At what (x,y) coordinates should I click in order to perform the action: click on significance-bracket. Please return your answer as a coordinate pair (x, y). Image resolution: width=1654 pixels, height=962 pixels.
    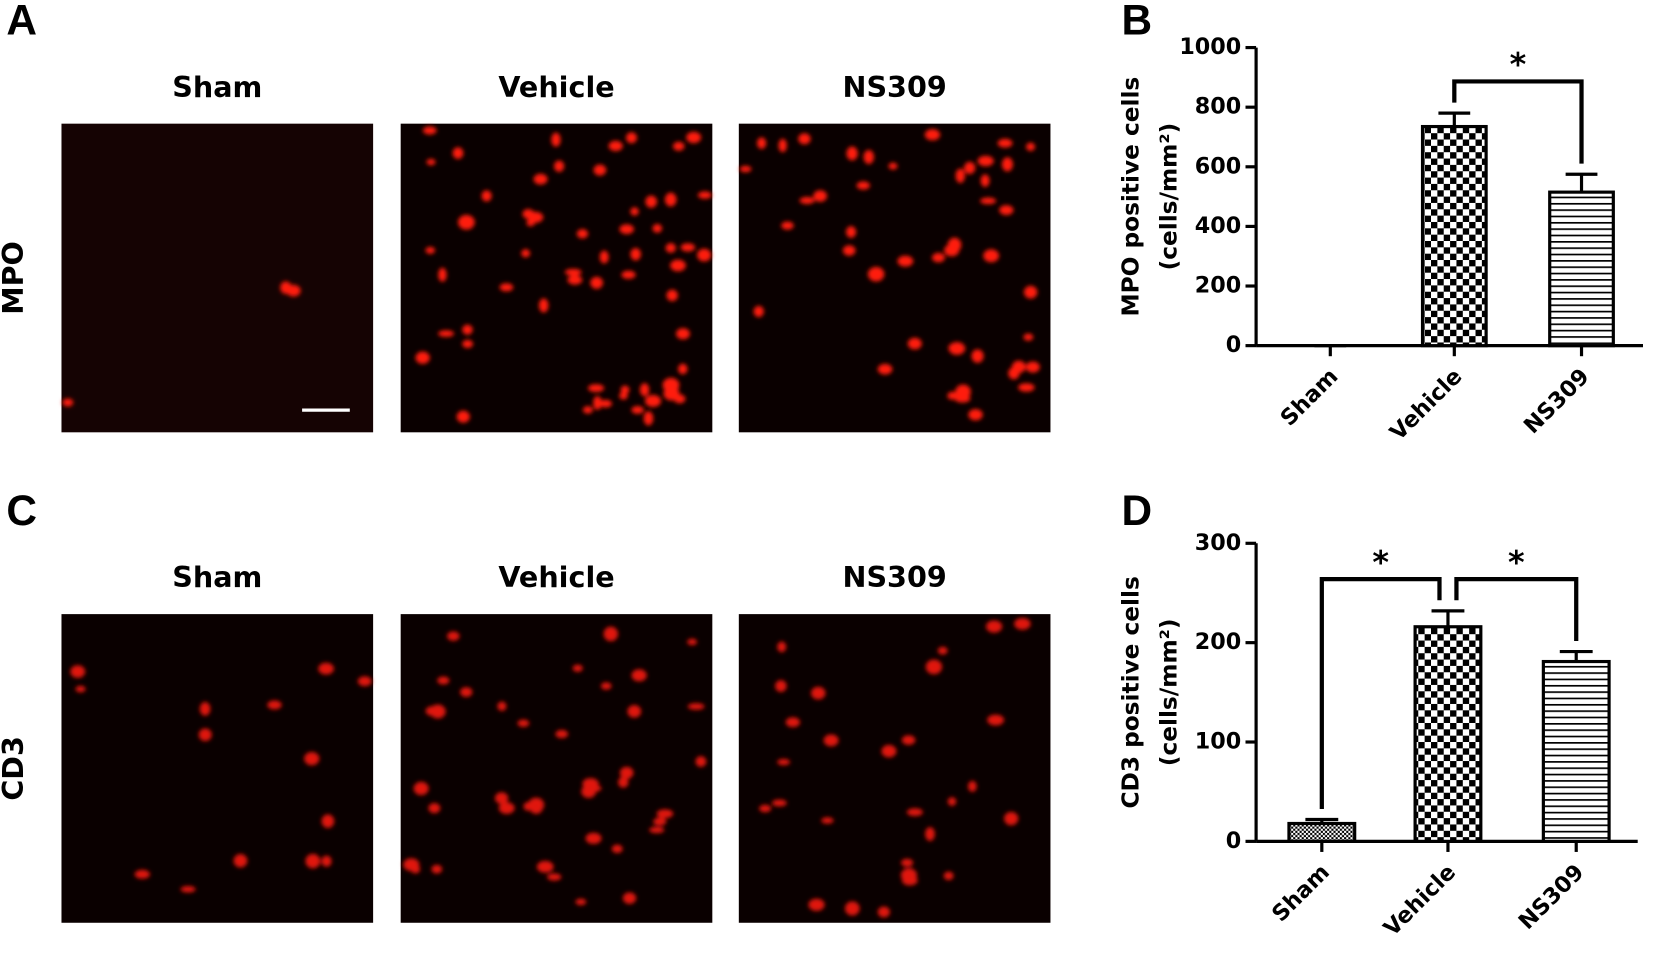
    Looking at the image, I should click on (1516, 609).